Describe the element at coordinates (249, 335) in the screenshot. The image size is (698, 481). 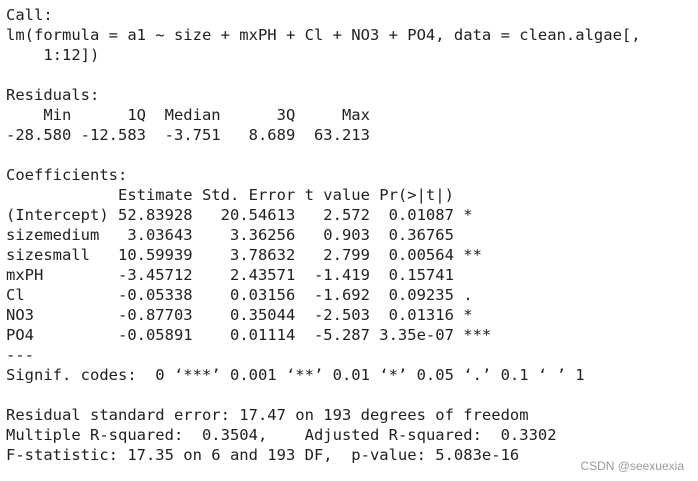
I see `coef-row-po4: PO4 -0.05891 0.01114 -5.287 3.35e-07 ***` at that location.